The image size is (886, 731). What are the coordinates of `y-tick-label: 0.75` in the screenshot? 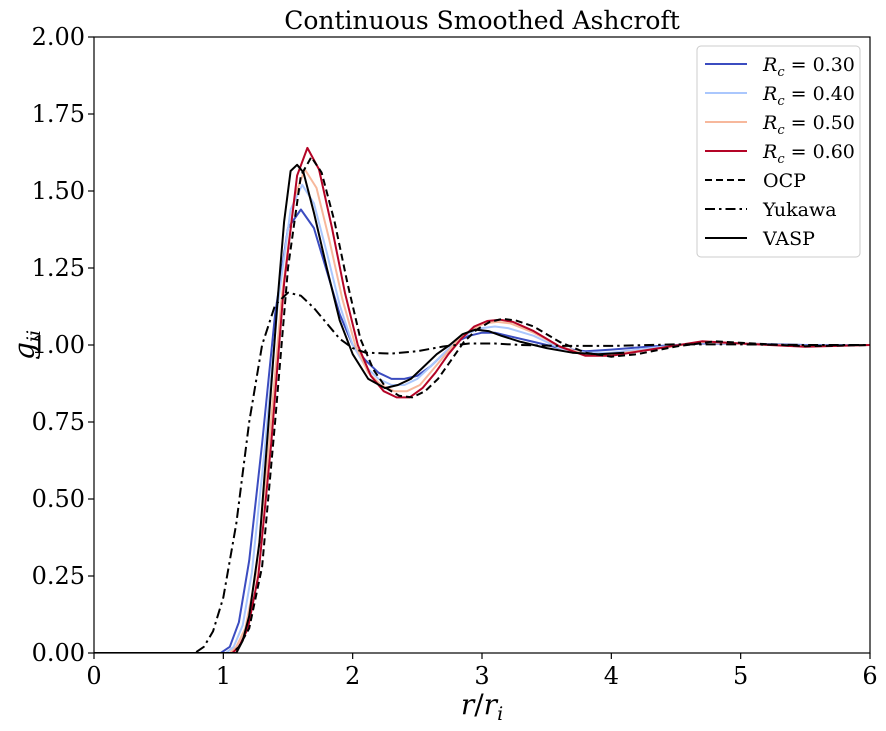 It's located at (58, 422).